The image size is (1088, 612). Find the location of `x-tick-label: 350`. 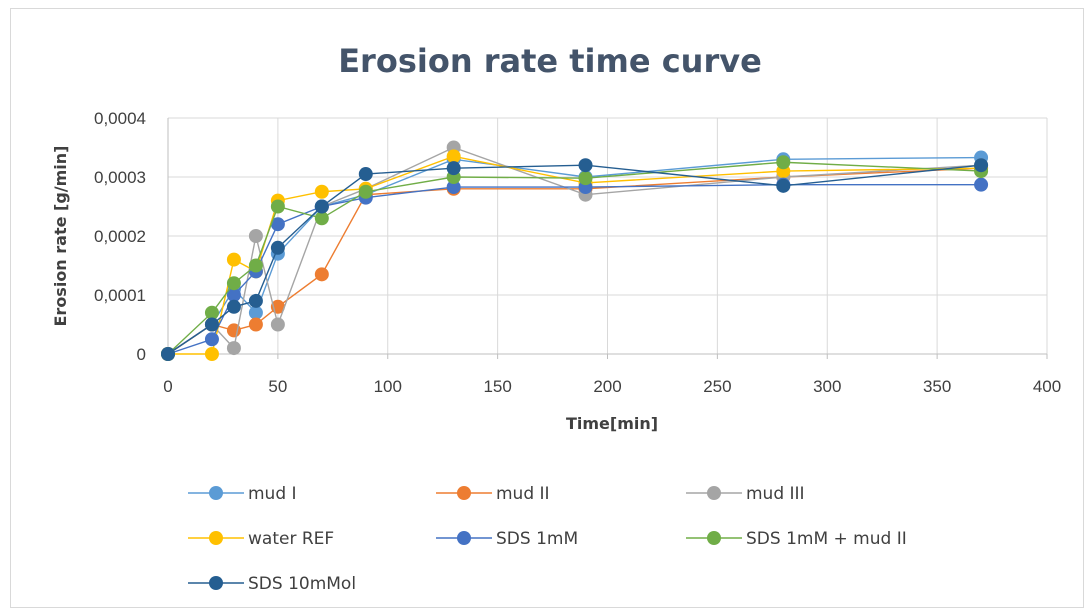

x-tick-label: 350 is located at coordinates (937, 386).